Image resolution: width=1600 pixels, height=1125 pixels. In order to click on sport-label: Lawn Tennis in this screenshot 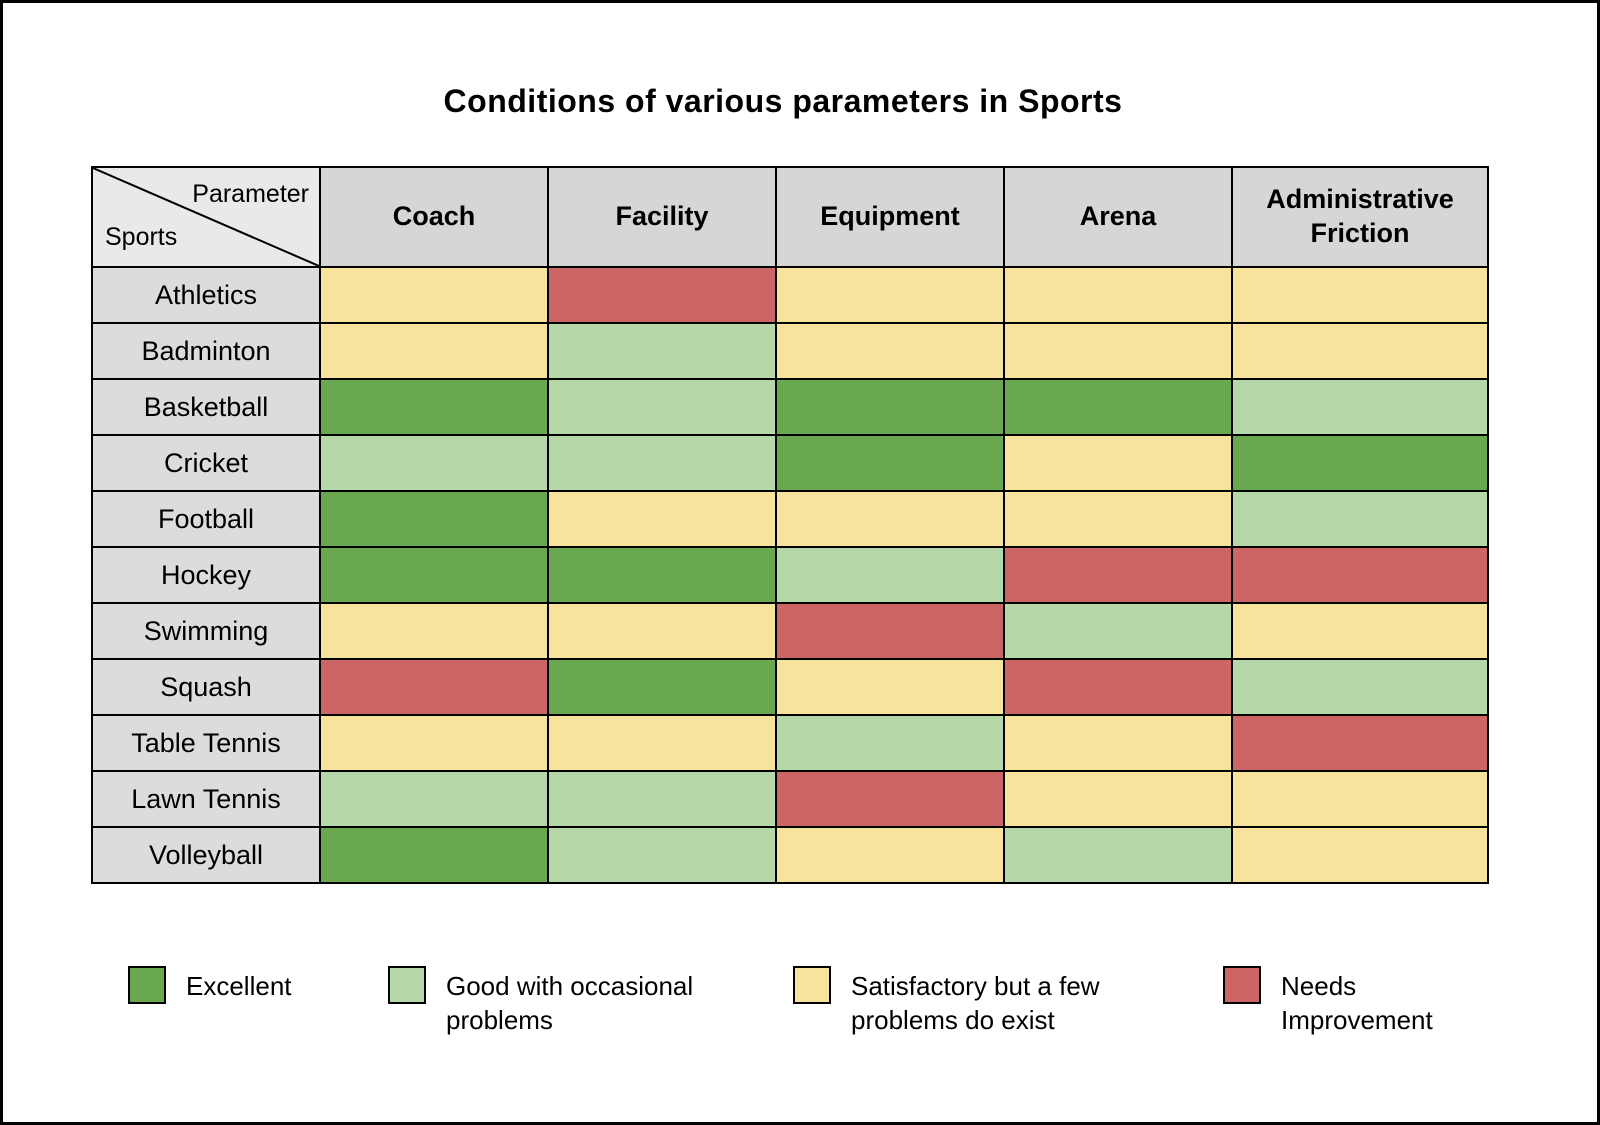, I will do `click(206, 799)`.